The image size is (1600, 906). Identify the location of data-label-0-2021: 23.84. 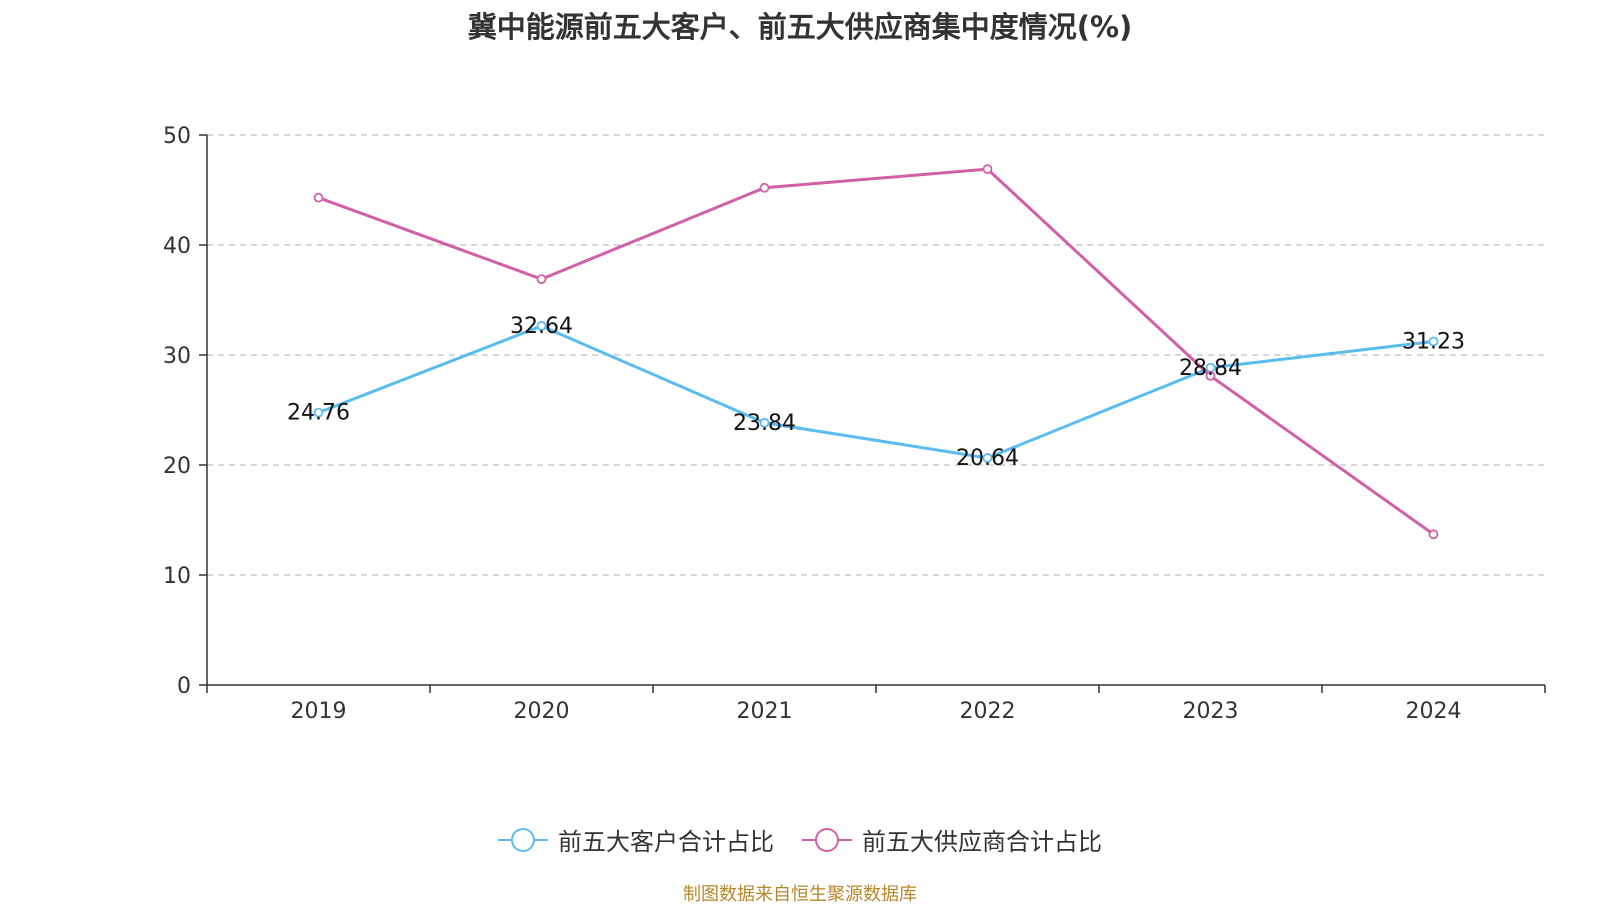
(764, 423).